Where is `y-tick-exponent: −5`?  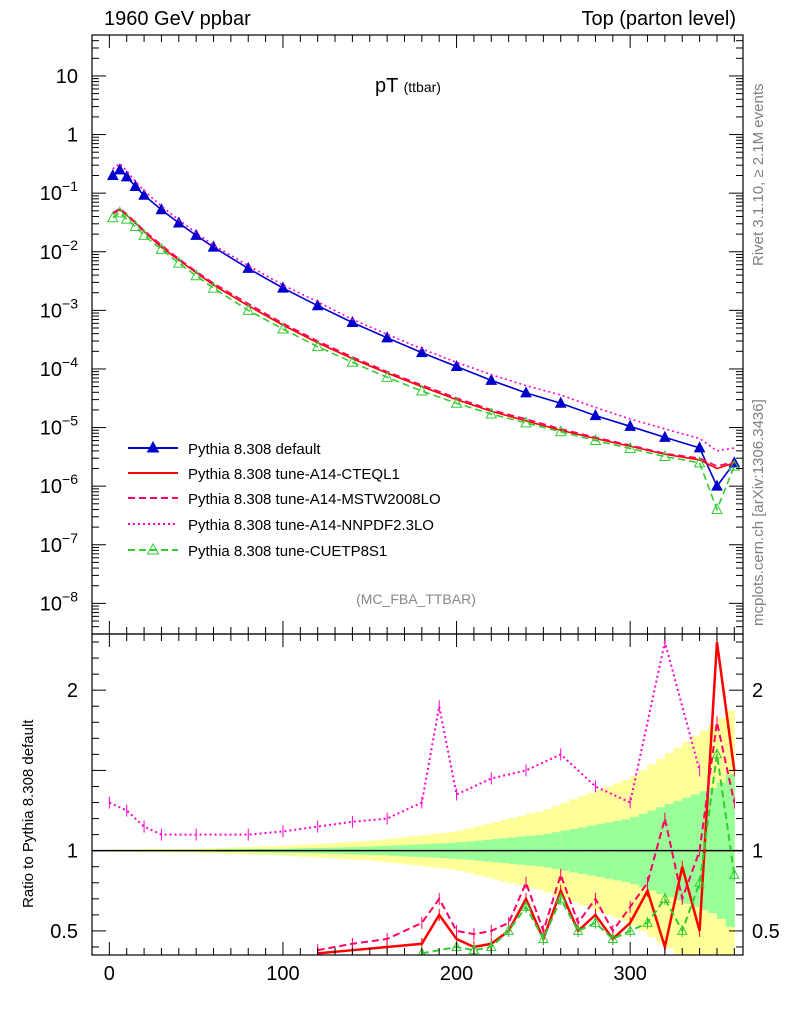 y-tick-exponent: −5 is located at coordinates (70, 421).